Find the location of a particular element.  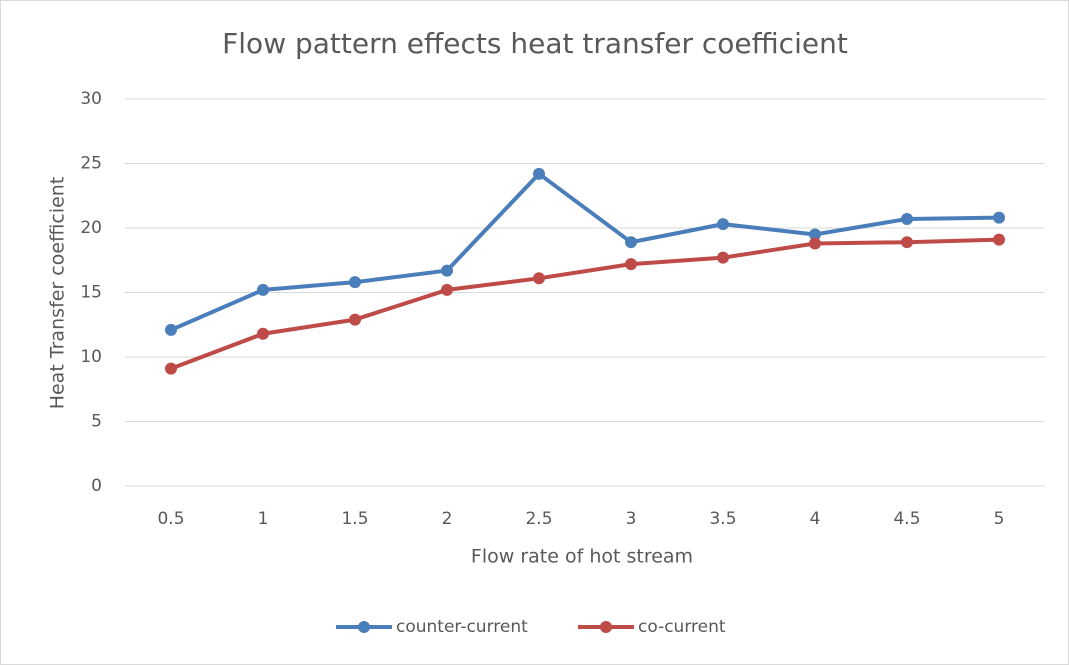

x-tick-label: 2.5 is located at coordinates (538, 519).